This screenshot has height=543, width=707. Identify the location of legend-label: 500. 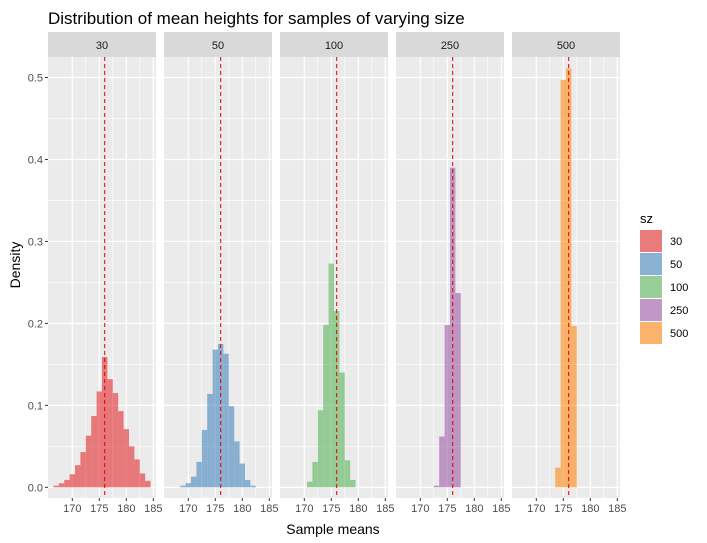
(679, 334).